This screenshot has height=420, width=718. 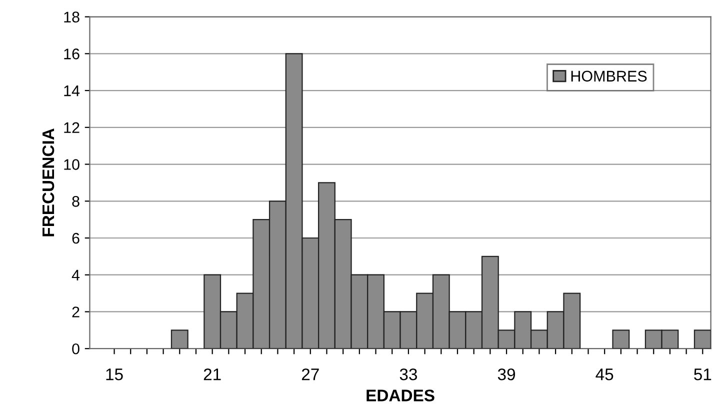 I want to click on y-tick-label: 8, so click(x=76, y=201).